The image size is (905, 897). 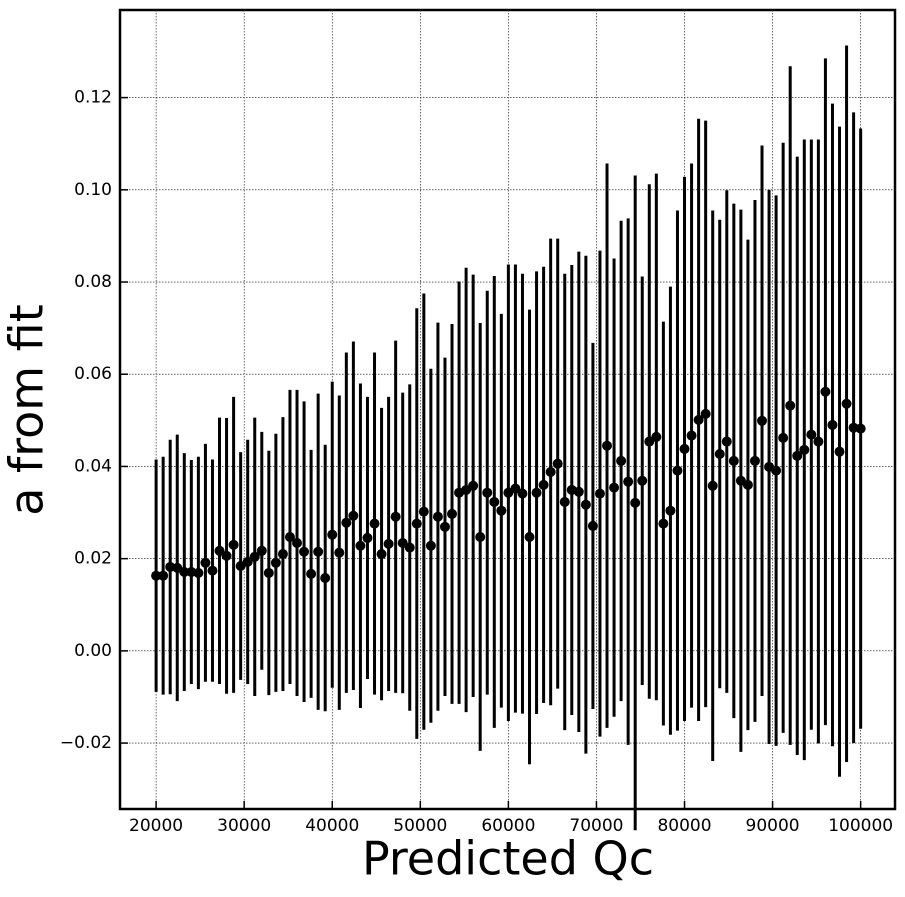 What do you see at coordinates (93, 98) in the screenshot?
I see `y-tick-label: 0.12` at bounding box center [93, 98].